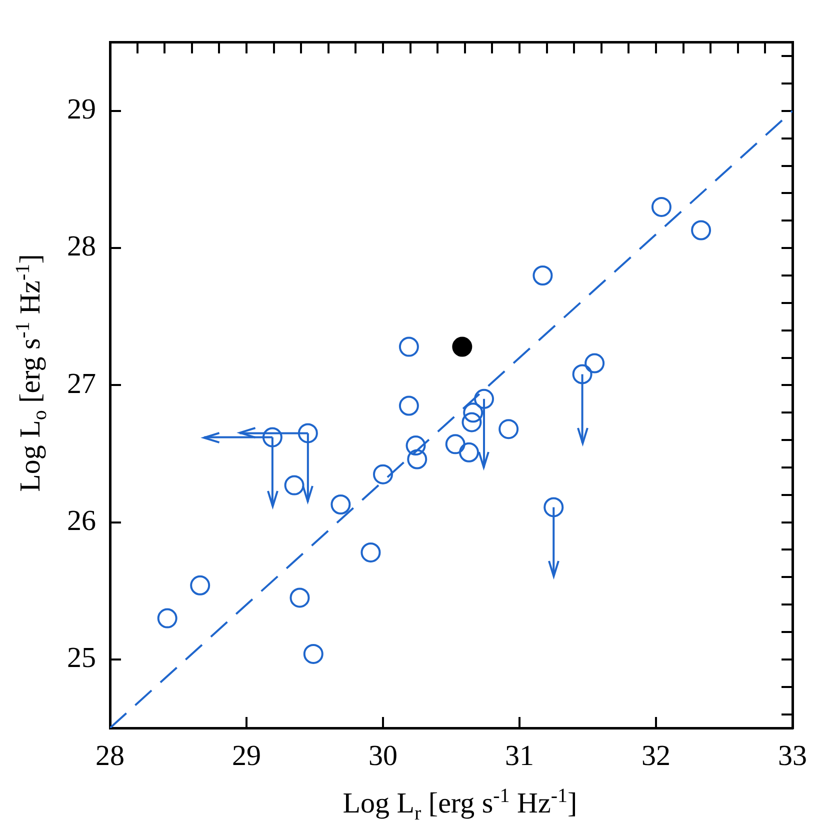 The height and width of the screenshot is (830, 830). Describe the element at coordinates (81, 384) in the screenshot. I see `y-tick-label: 27` at that location.